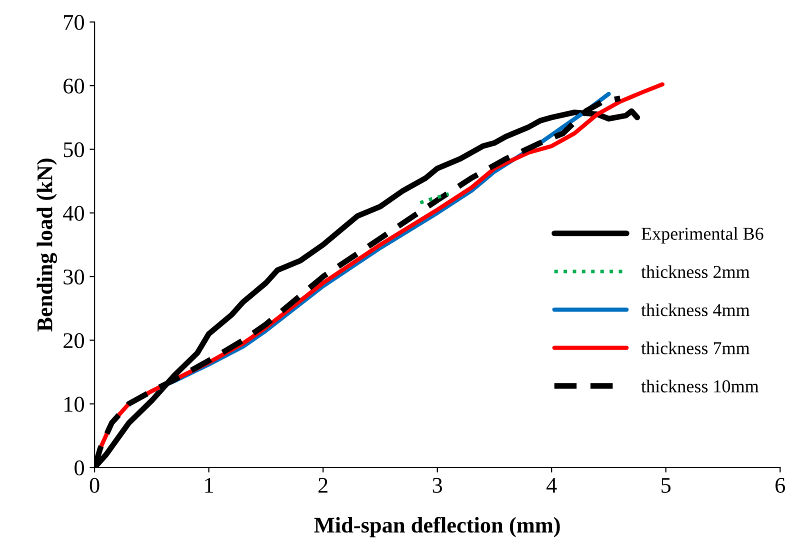  Describe the element at coordinates (74, 277) in the screenshot. I see `y-tick-label: 30` at that location.